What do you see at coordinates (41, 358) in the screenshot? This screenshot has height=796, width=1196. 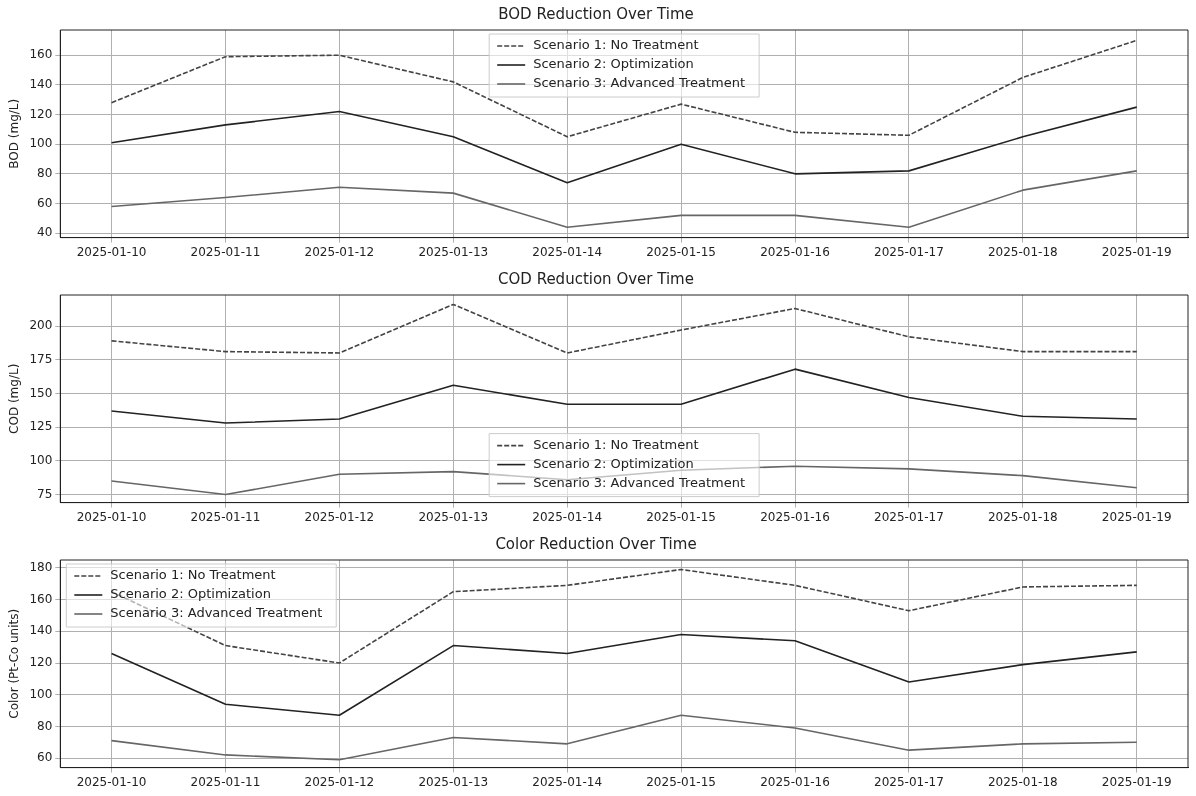 I see `y-tick-label: 175` at bounding box center [41, 358].